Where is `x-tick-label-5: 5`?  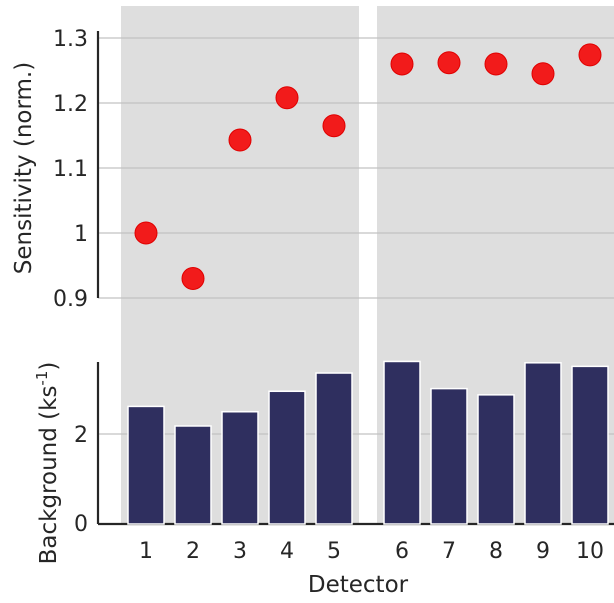 x-tick-label-5: 5 is located at coordinates (334, 551).